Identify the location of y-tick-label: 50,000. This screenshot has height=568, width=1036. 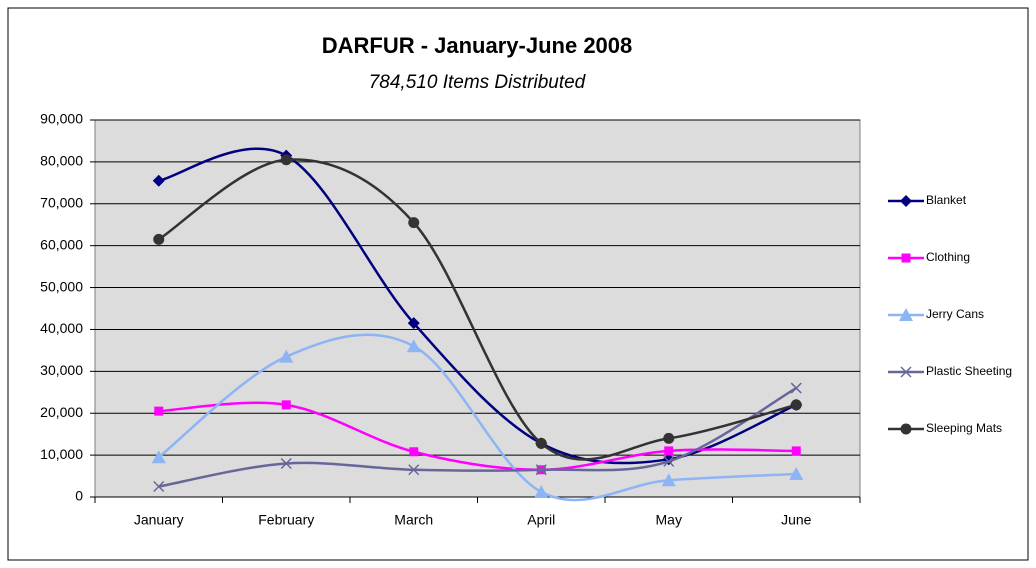
(61, 286).